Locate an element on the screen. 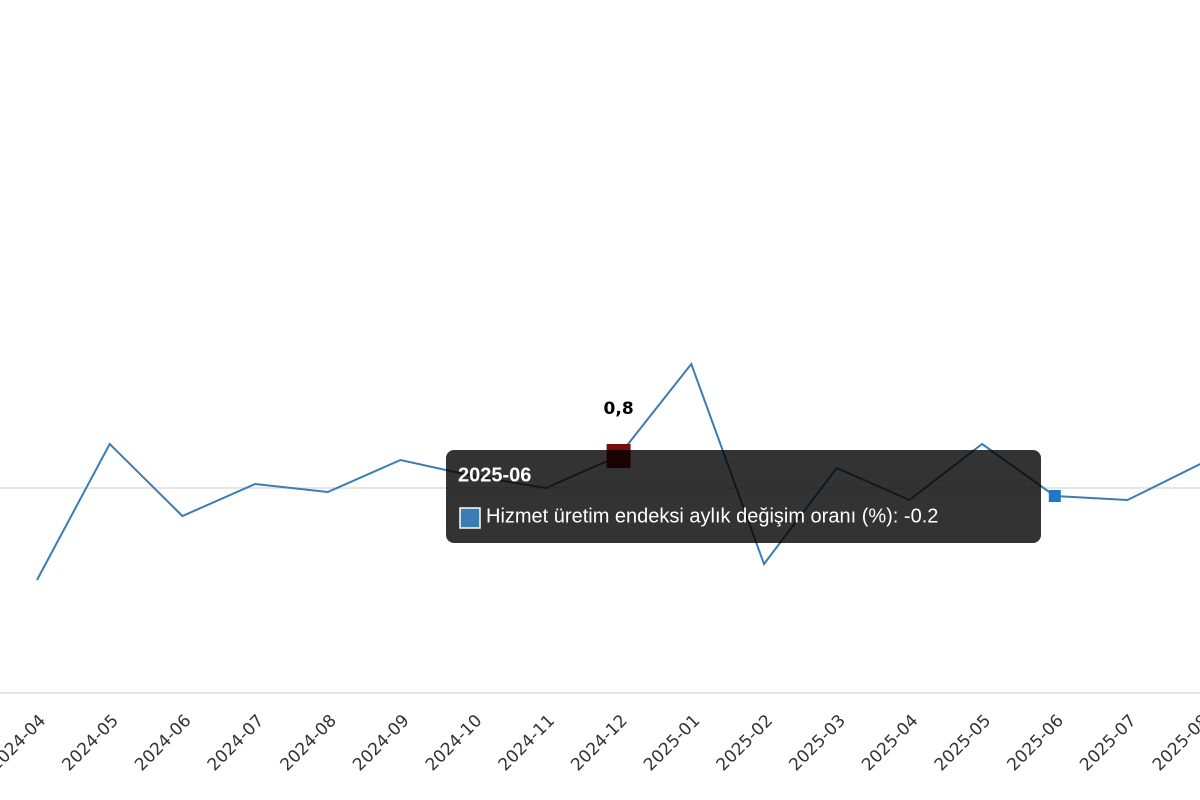 The image size is (1200, 800). x-tick-label: 2025-01 is located at coordinates (672, 743).